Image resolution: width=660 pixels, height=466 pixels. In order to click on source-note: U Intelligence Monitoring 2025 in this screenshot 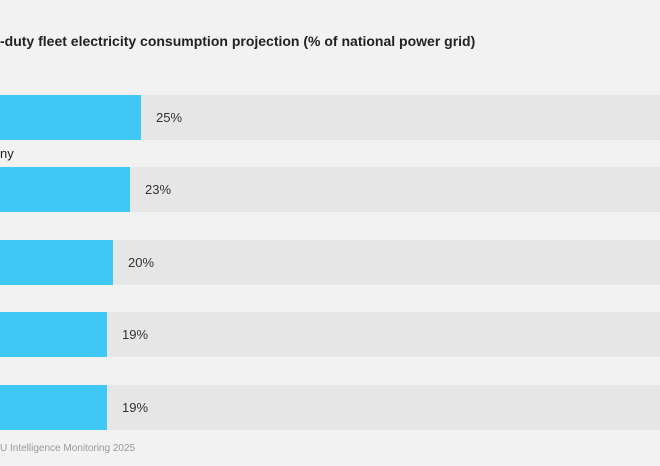, I will do `click(68, 448)`.